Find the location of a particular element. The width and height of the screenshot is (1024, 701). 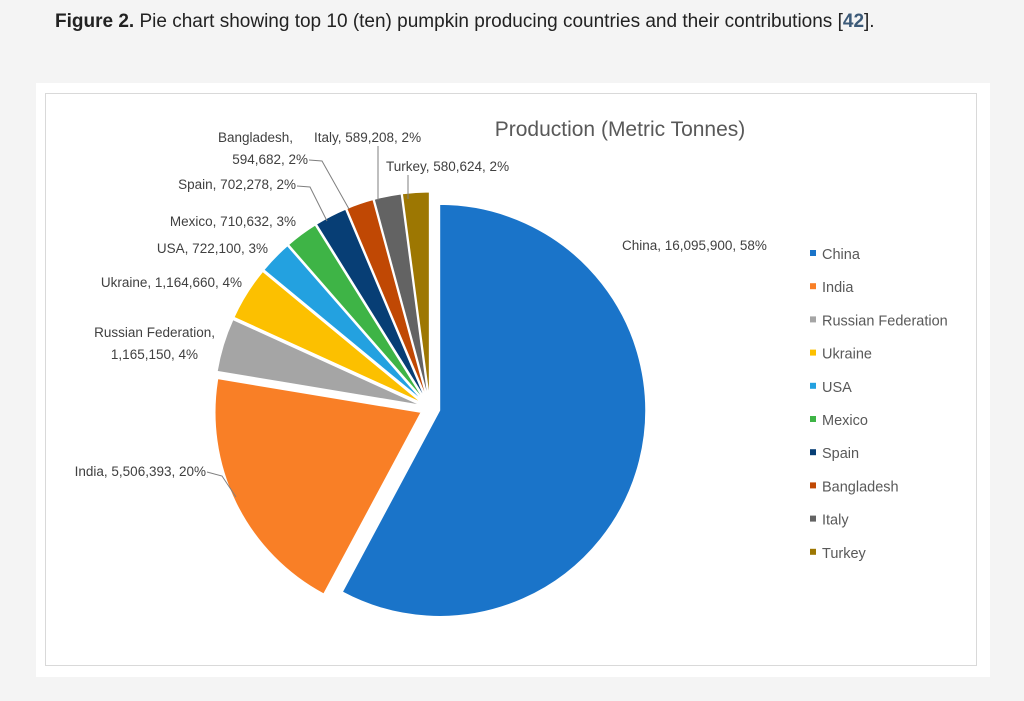

pie-slice-spain is located at coordinates (370, 304).